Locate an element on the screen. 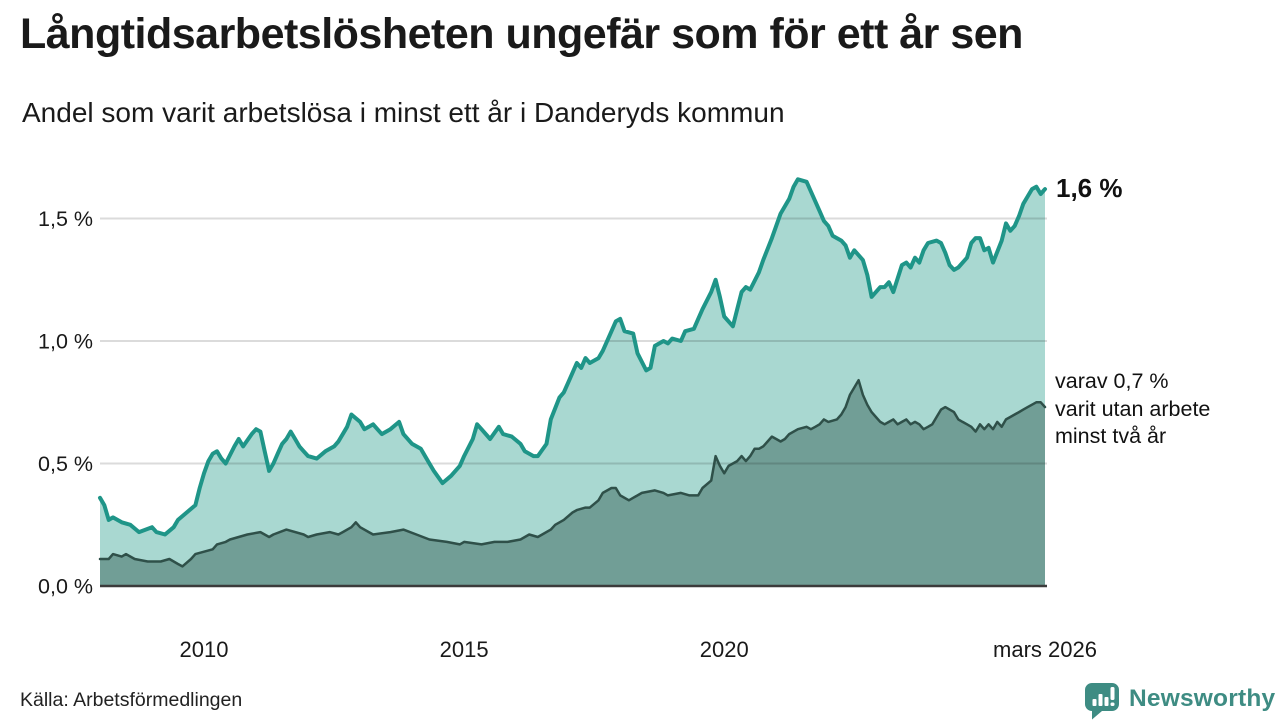 The image size is (1280, 720). two-year-annotation-line1: varav 0,7 % is located at coordinates (1112, 381).